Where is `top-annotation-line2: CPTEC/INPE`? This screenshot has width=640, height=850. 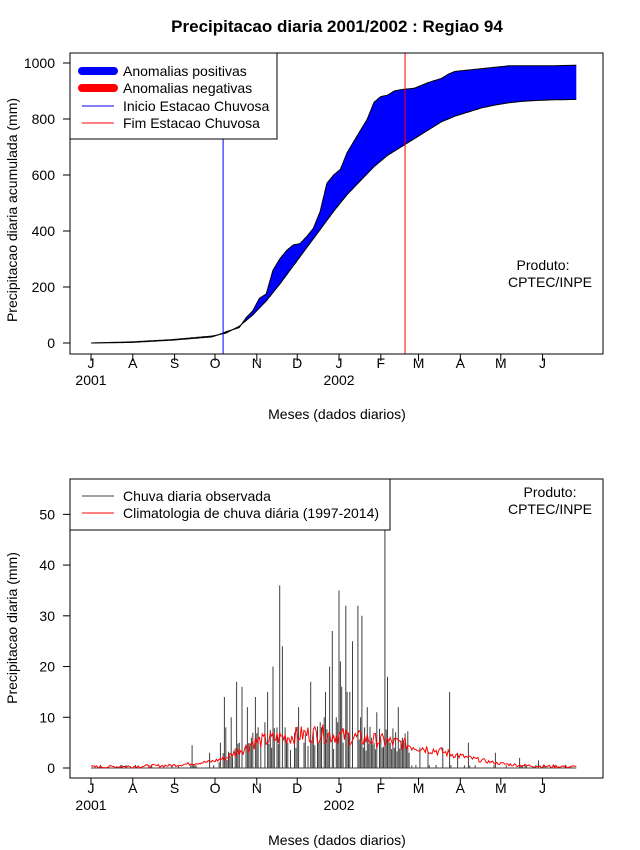
top-annotation-line2: CPTEC/INPE is located at coordinates (550, 282).